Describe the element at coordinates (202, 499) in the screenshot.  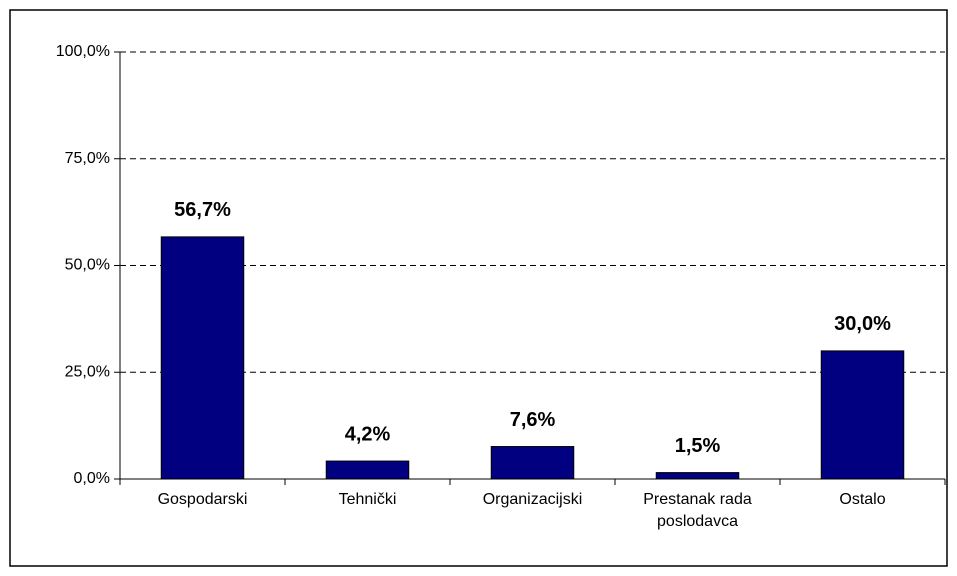
I see `x-tick-label: Gospodarski` at that location.